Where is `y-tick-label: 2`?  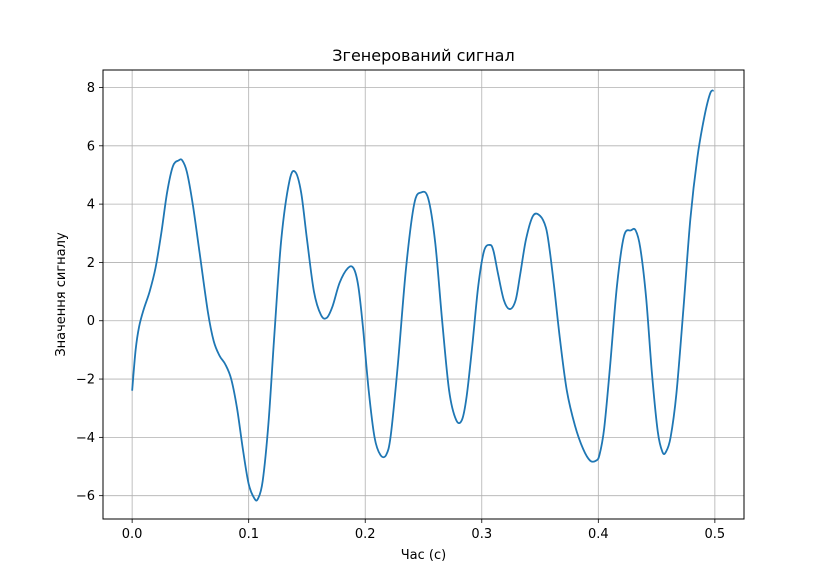
y-tick-label: 2 is located at coordinates (91, 263).